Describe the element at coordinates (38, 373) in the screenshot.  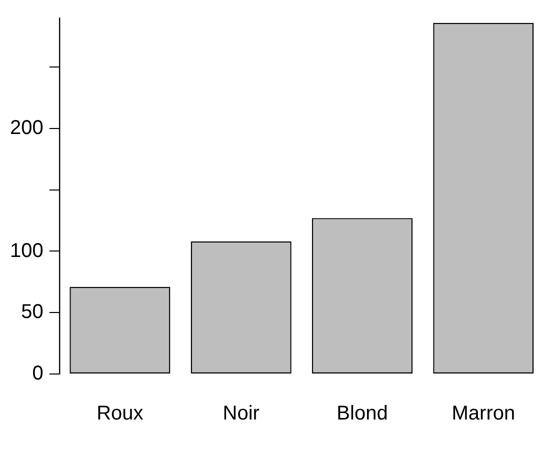
I see `y-tick-label: 0` at that location.